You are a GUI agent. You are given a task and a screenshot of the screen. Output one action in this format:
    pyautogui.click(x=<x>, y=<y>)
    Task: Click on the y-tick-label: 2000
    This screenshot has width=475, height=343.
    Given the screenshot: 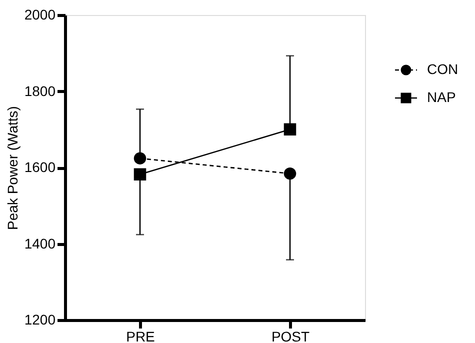 What is the action you would take?
    pyautogui.click(x=40, y=14)
    